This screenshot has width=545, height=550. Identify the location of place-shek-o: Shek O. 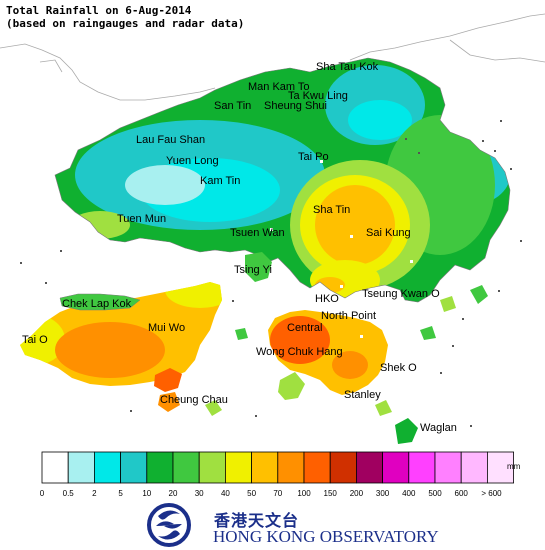
(398, 368).